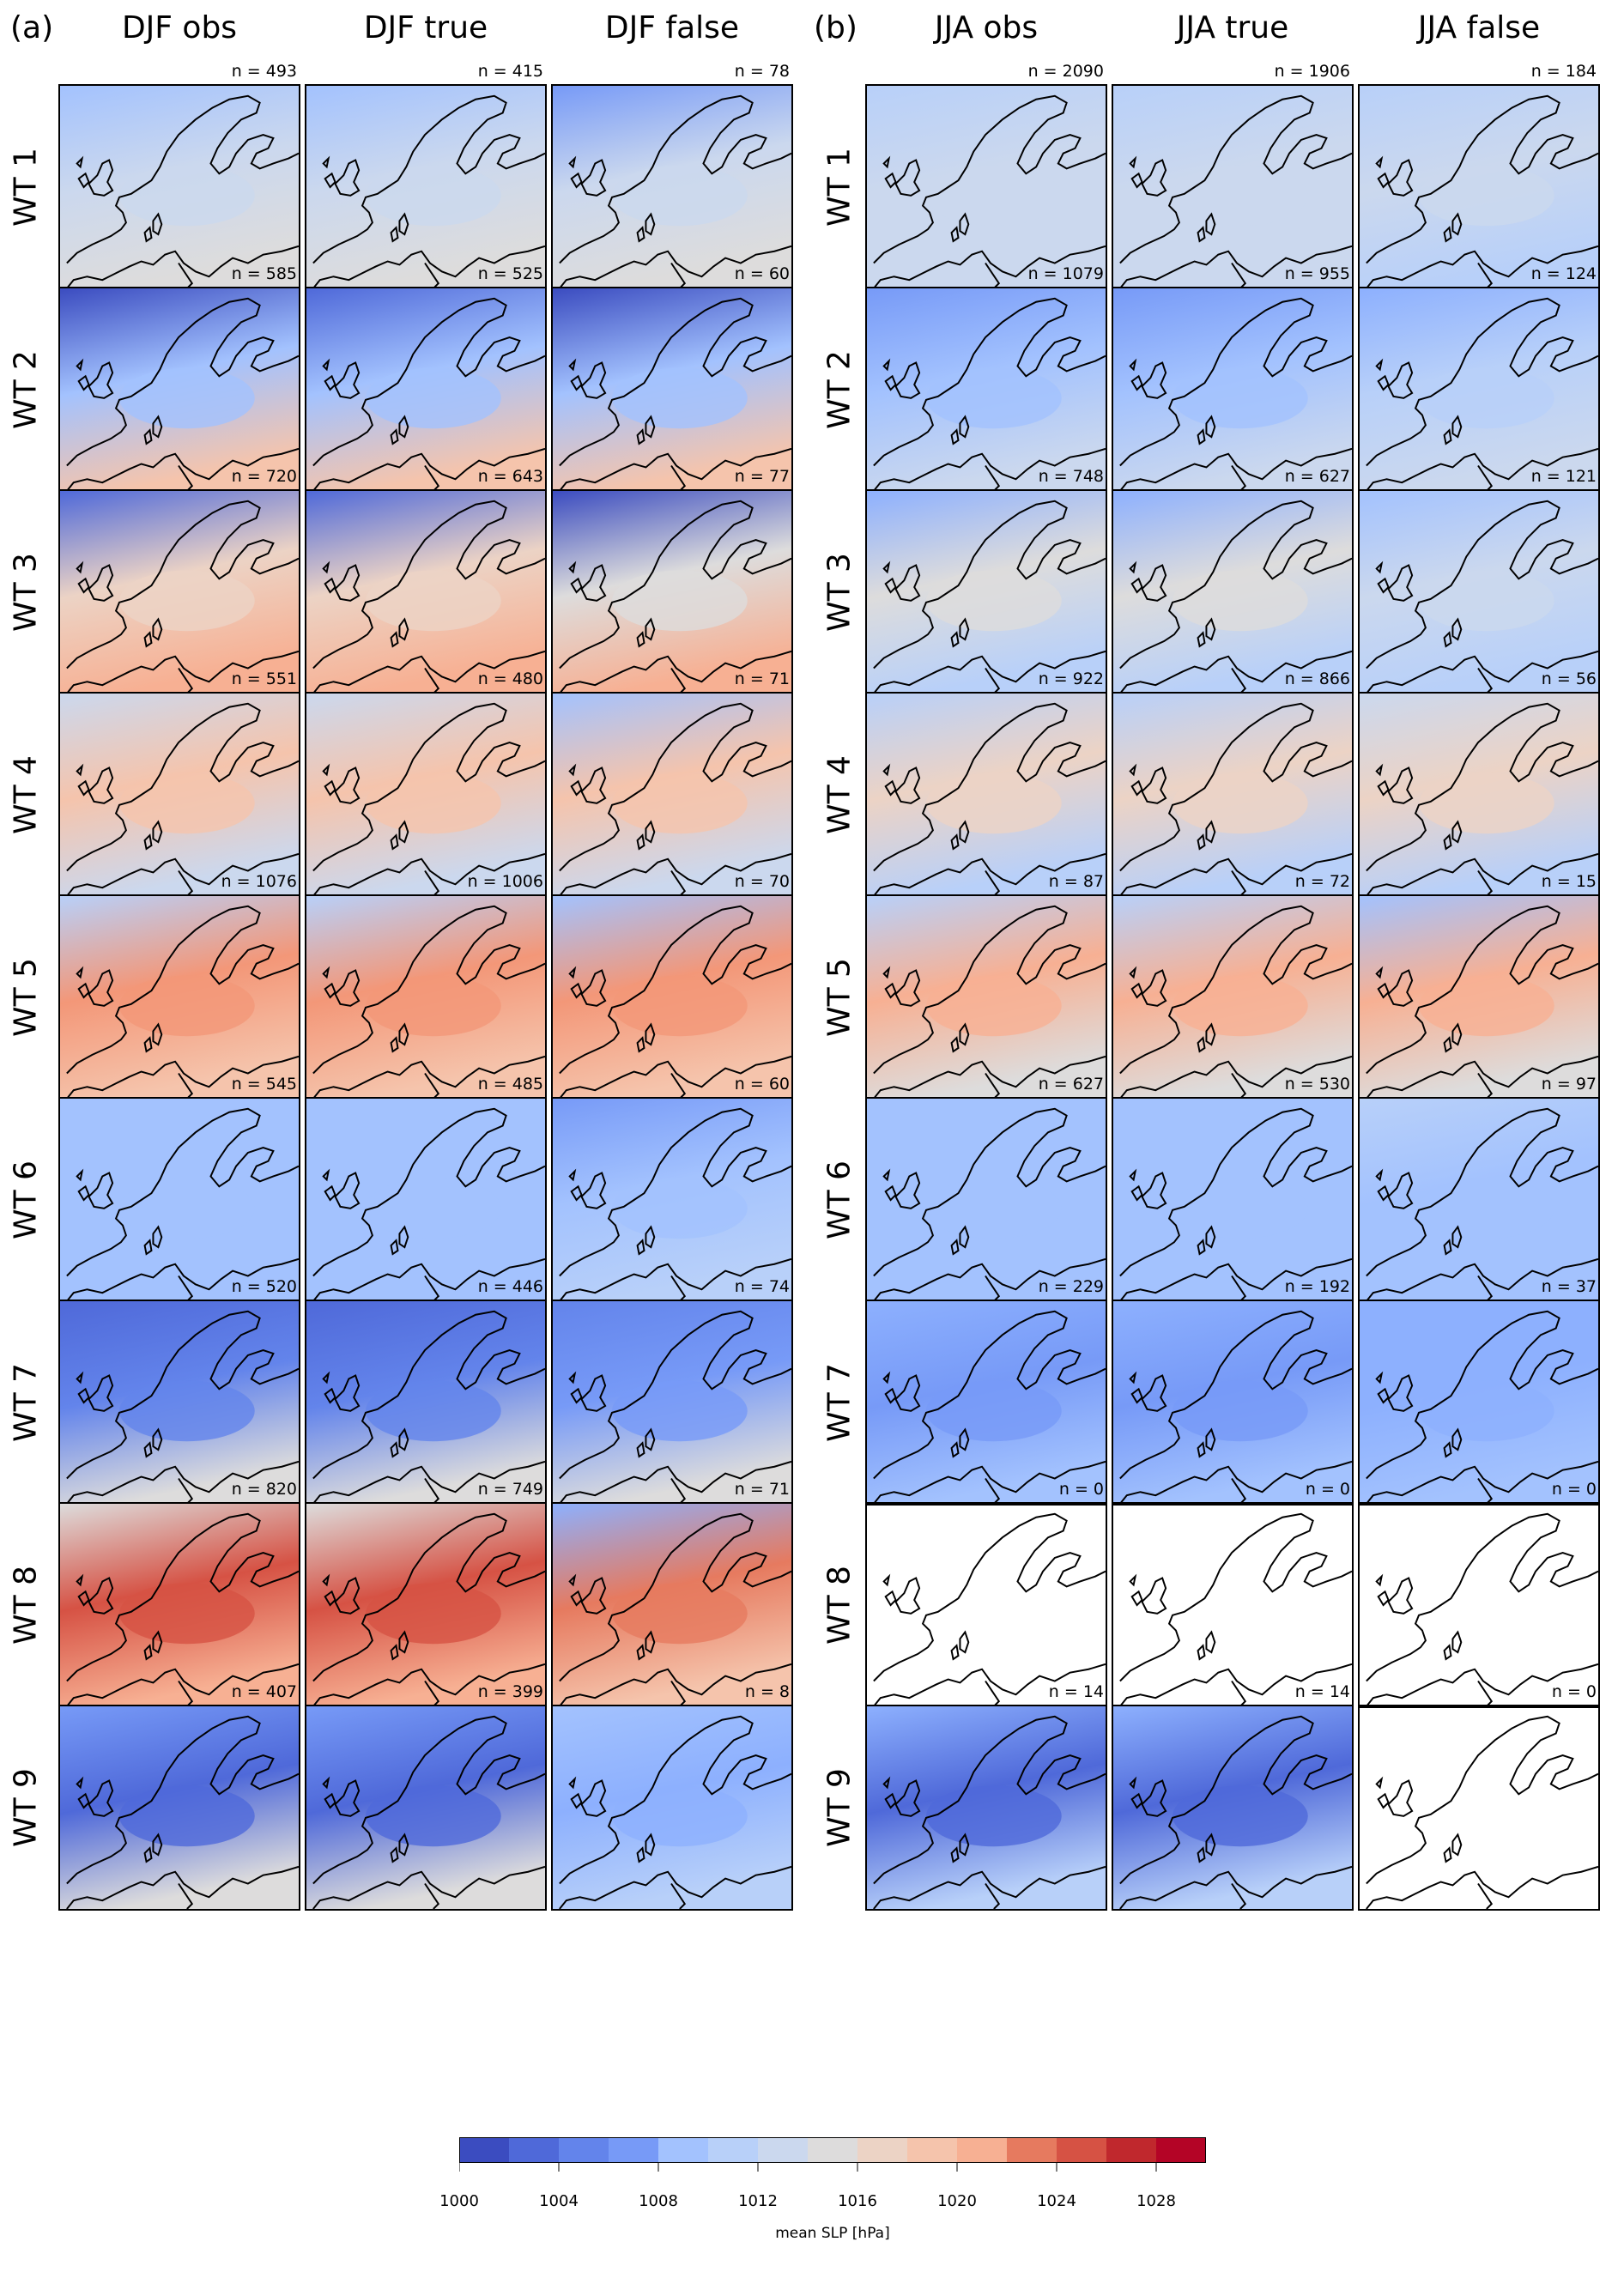 Image resolution: width=1624 pixels, height=2272 pixels. Describe the element at coordinates (1569, 1084) in the screenshot. I see `sample-size-label: n = 97` at that location.